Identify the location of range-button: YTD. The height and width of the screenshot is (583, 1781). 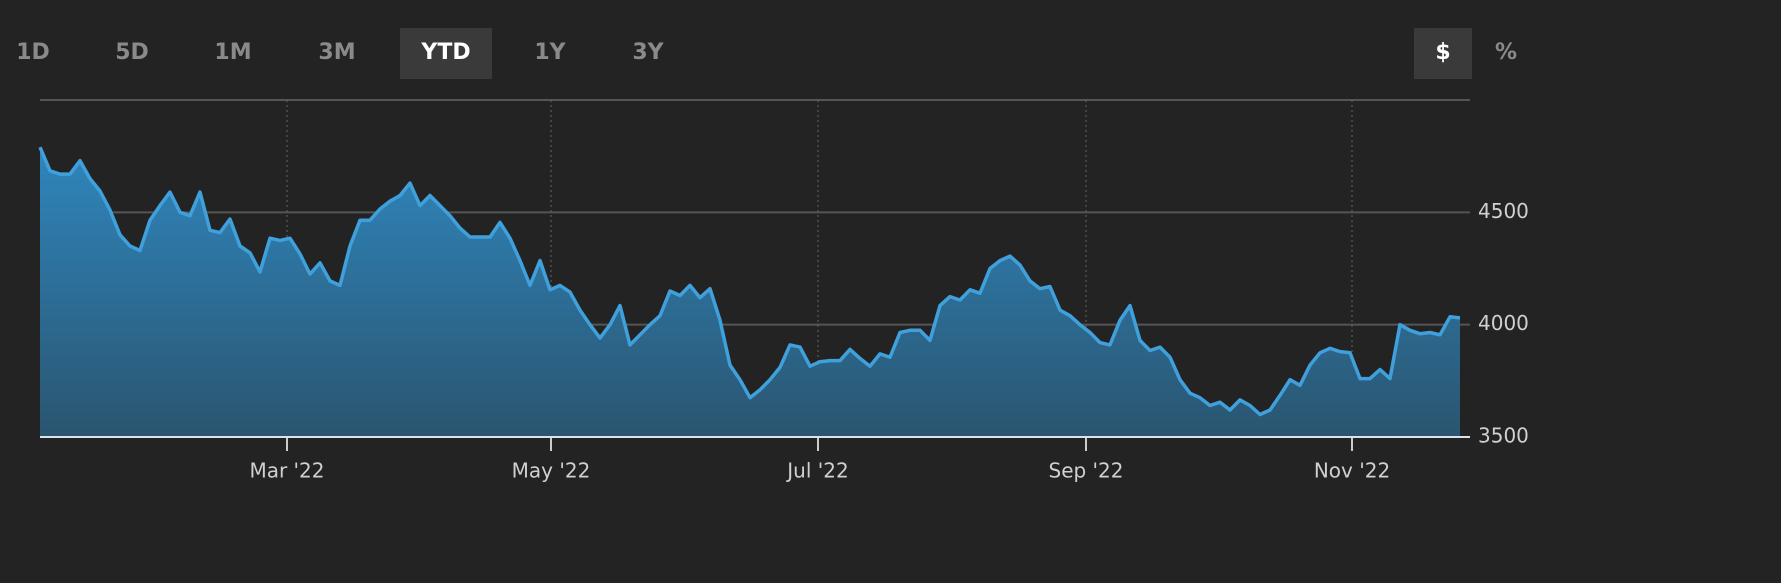
(445, 52).